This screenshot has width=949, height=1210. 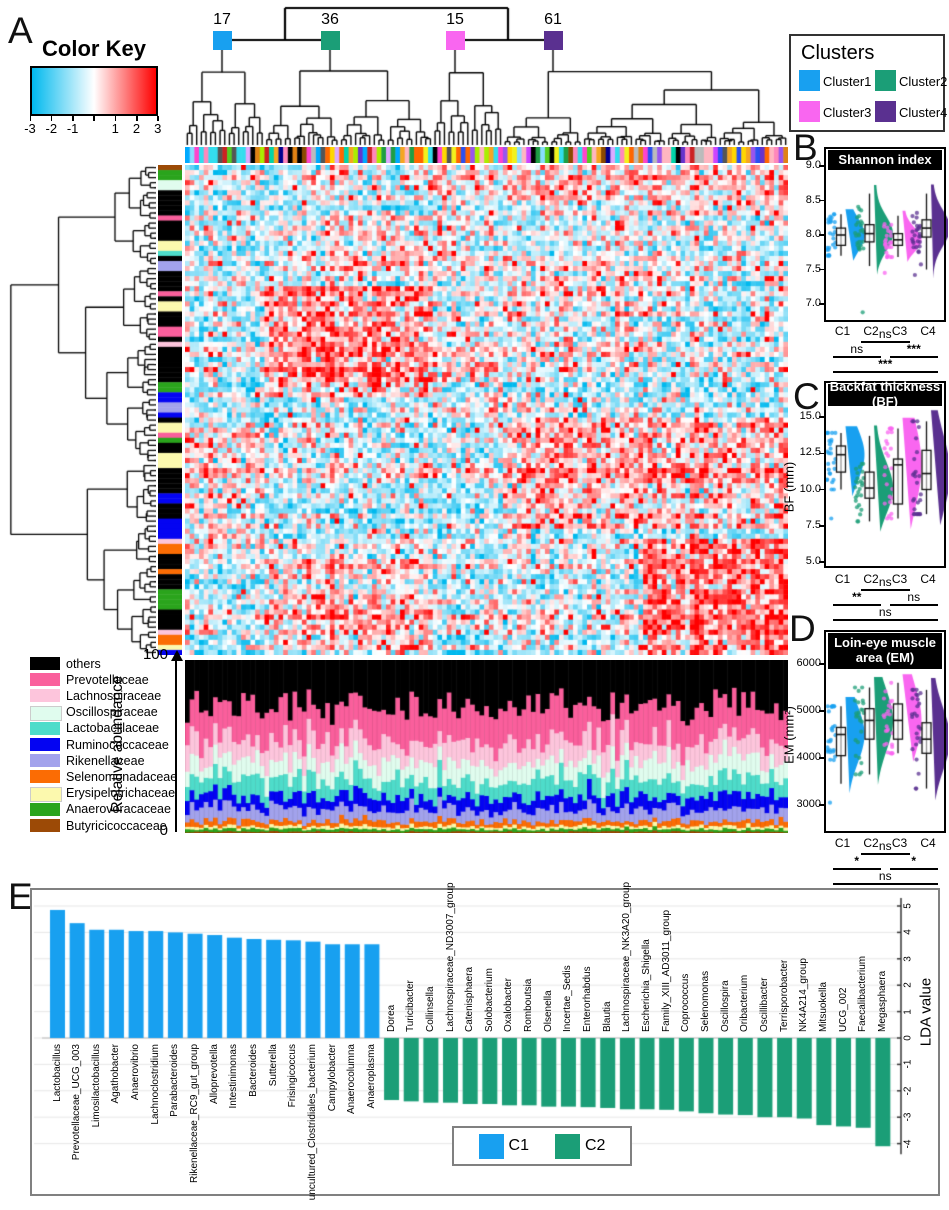 I want to click on sample-dendrogram-canvas, so click(x=486, y=73).